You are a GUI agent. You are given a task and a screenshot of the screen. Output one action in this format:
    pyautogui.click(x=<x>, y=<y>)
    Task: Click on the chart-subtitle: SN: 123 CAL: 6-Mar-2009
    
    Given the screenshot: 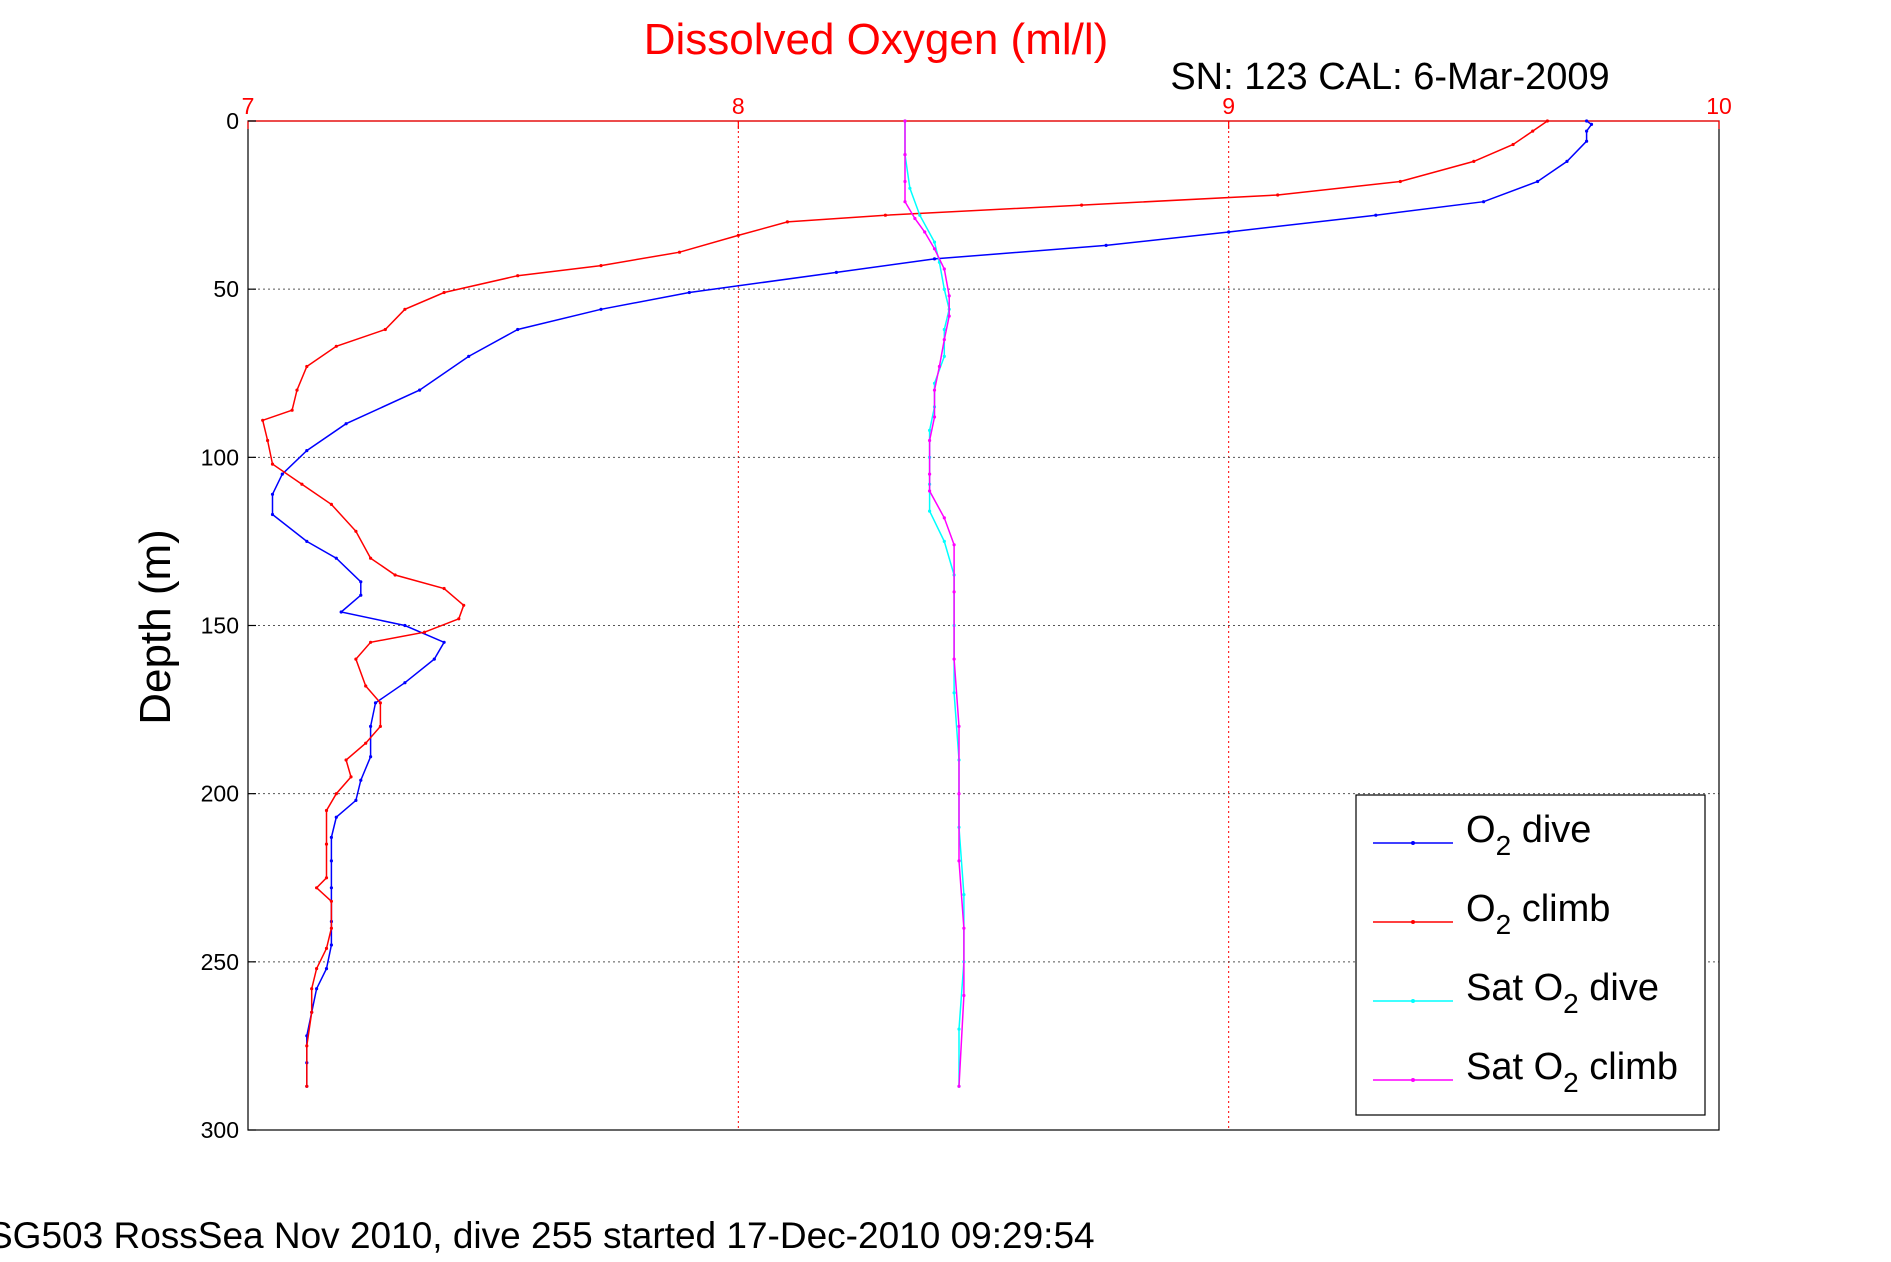 What is the action you would take?
    pyautogui.click(x=1389, y=77)
    